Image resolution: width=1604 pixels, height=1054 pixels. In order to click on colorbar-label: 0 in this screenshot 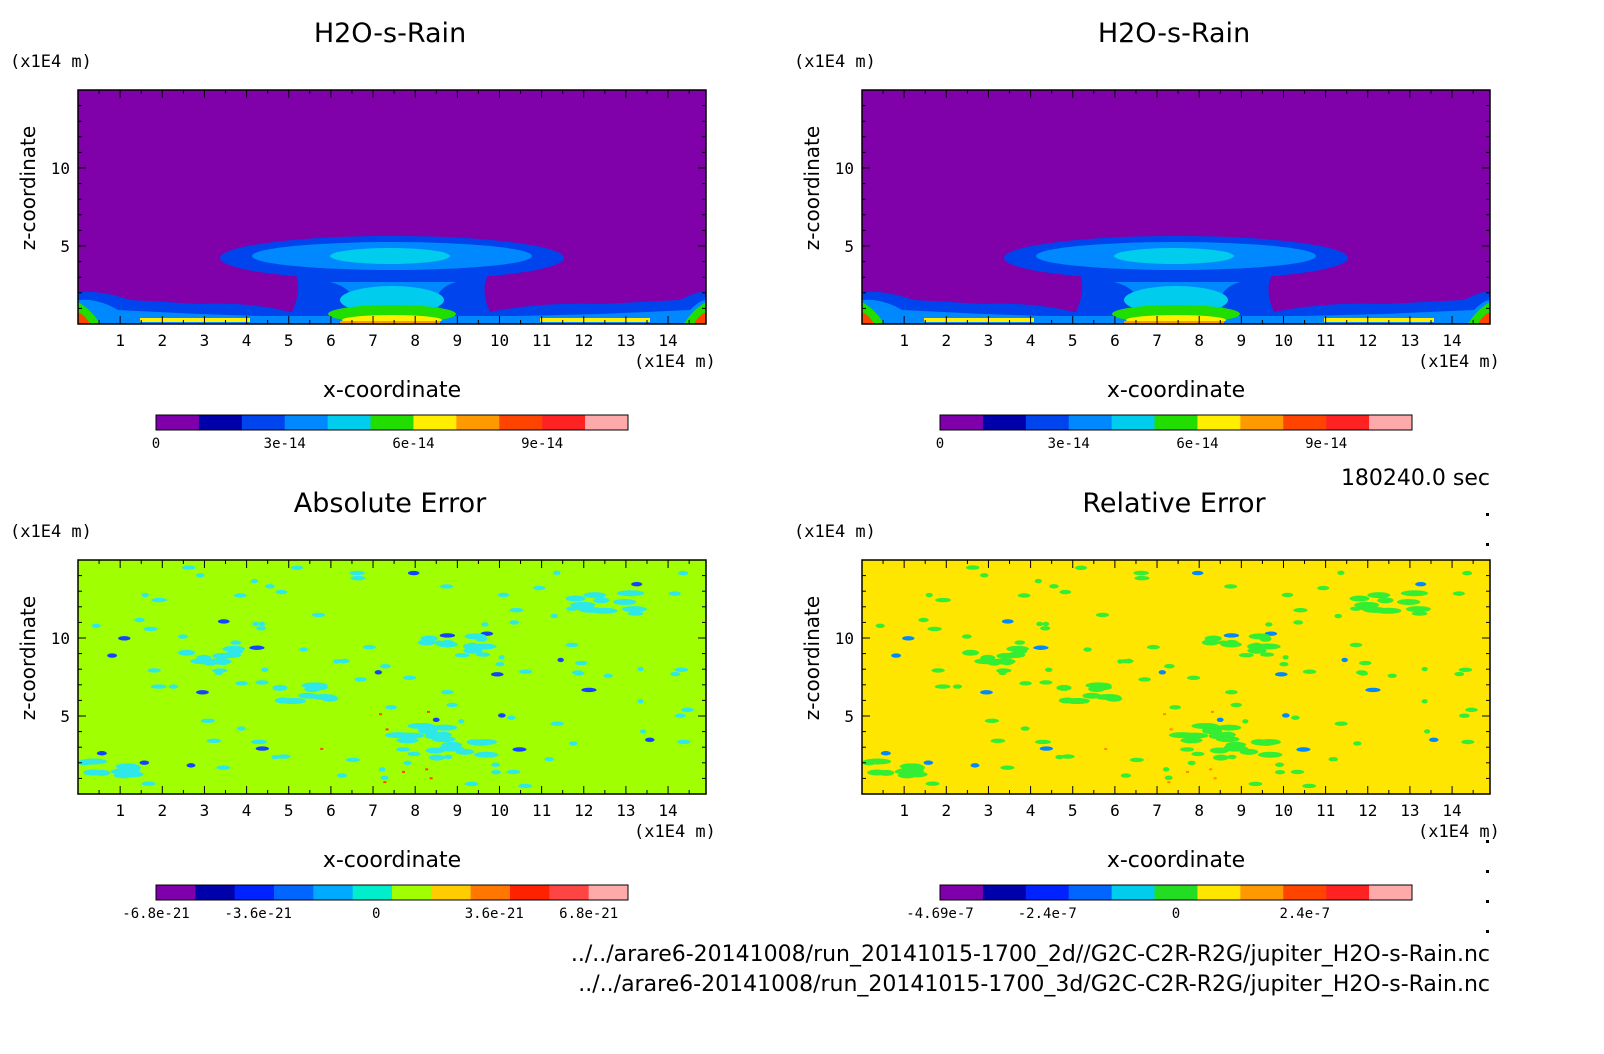, I will do `click(940, 444)`.